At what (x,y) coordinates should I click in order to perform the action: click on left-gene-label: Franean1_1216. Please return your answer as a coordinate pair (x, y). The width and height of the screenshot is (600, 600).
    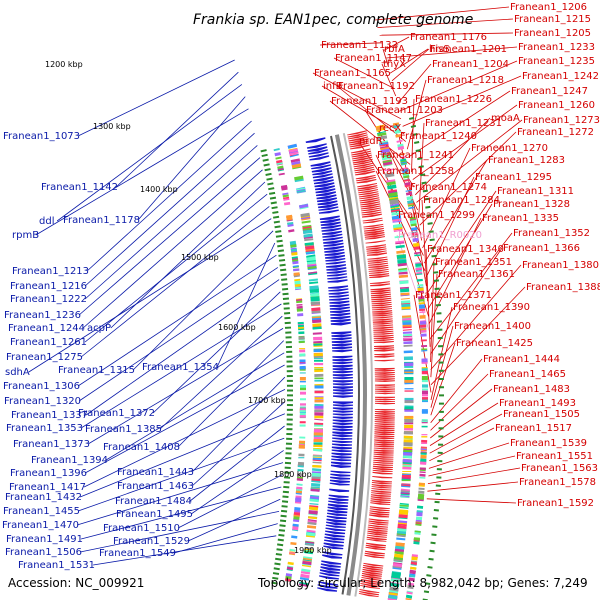
    Looking at the image, I should click on (48, 286).